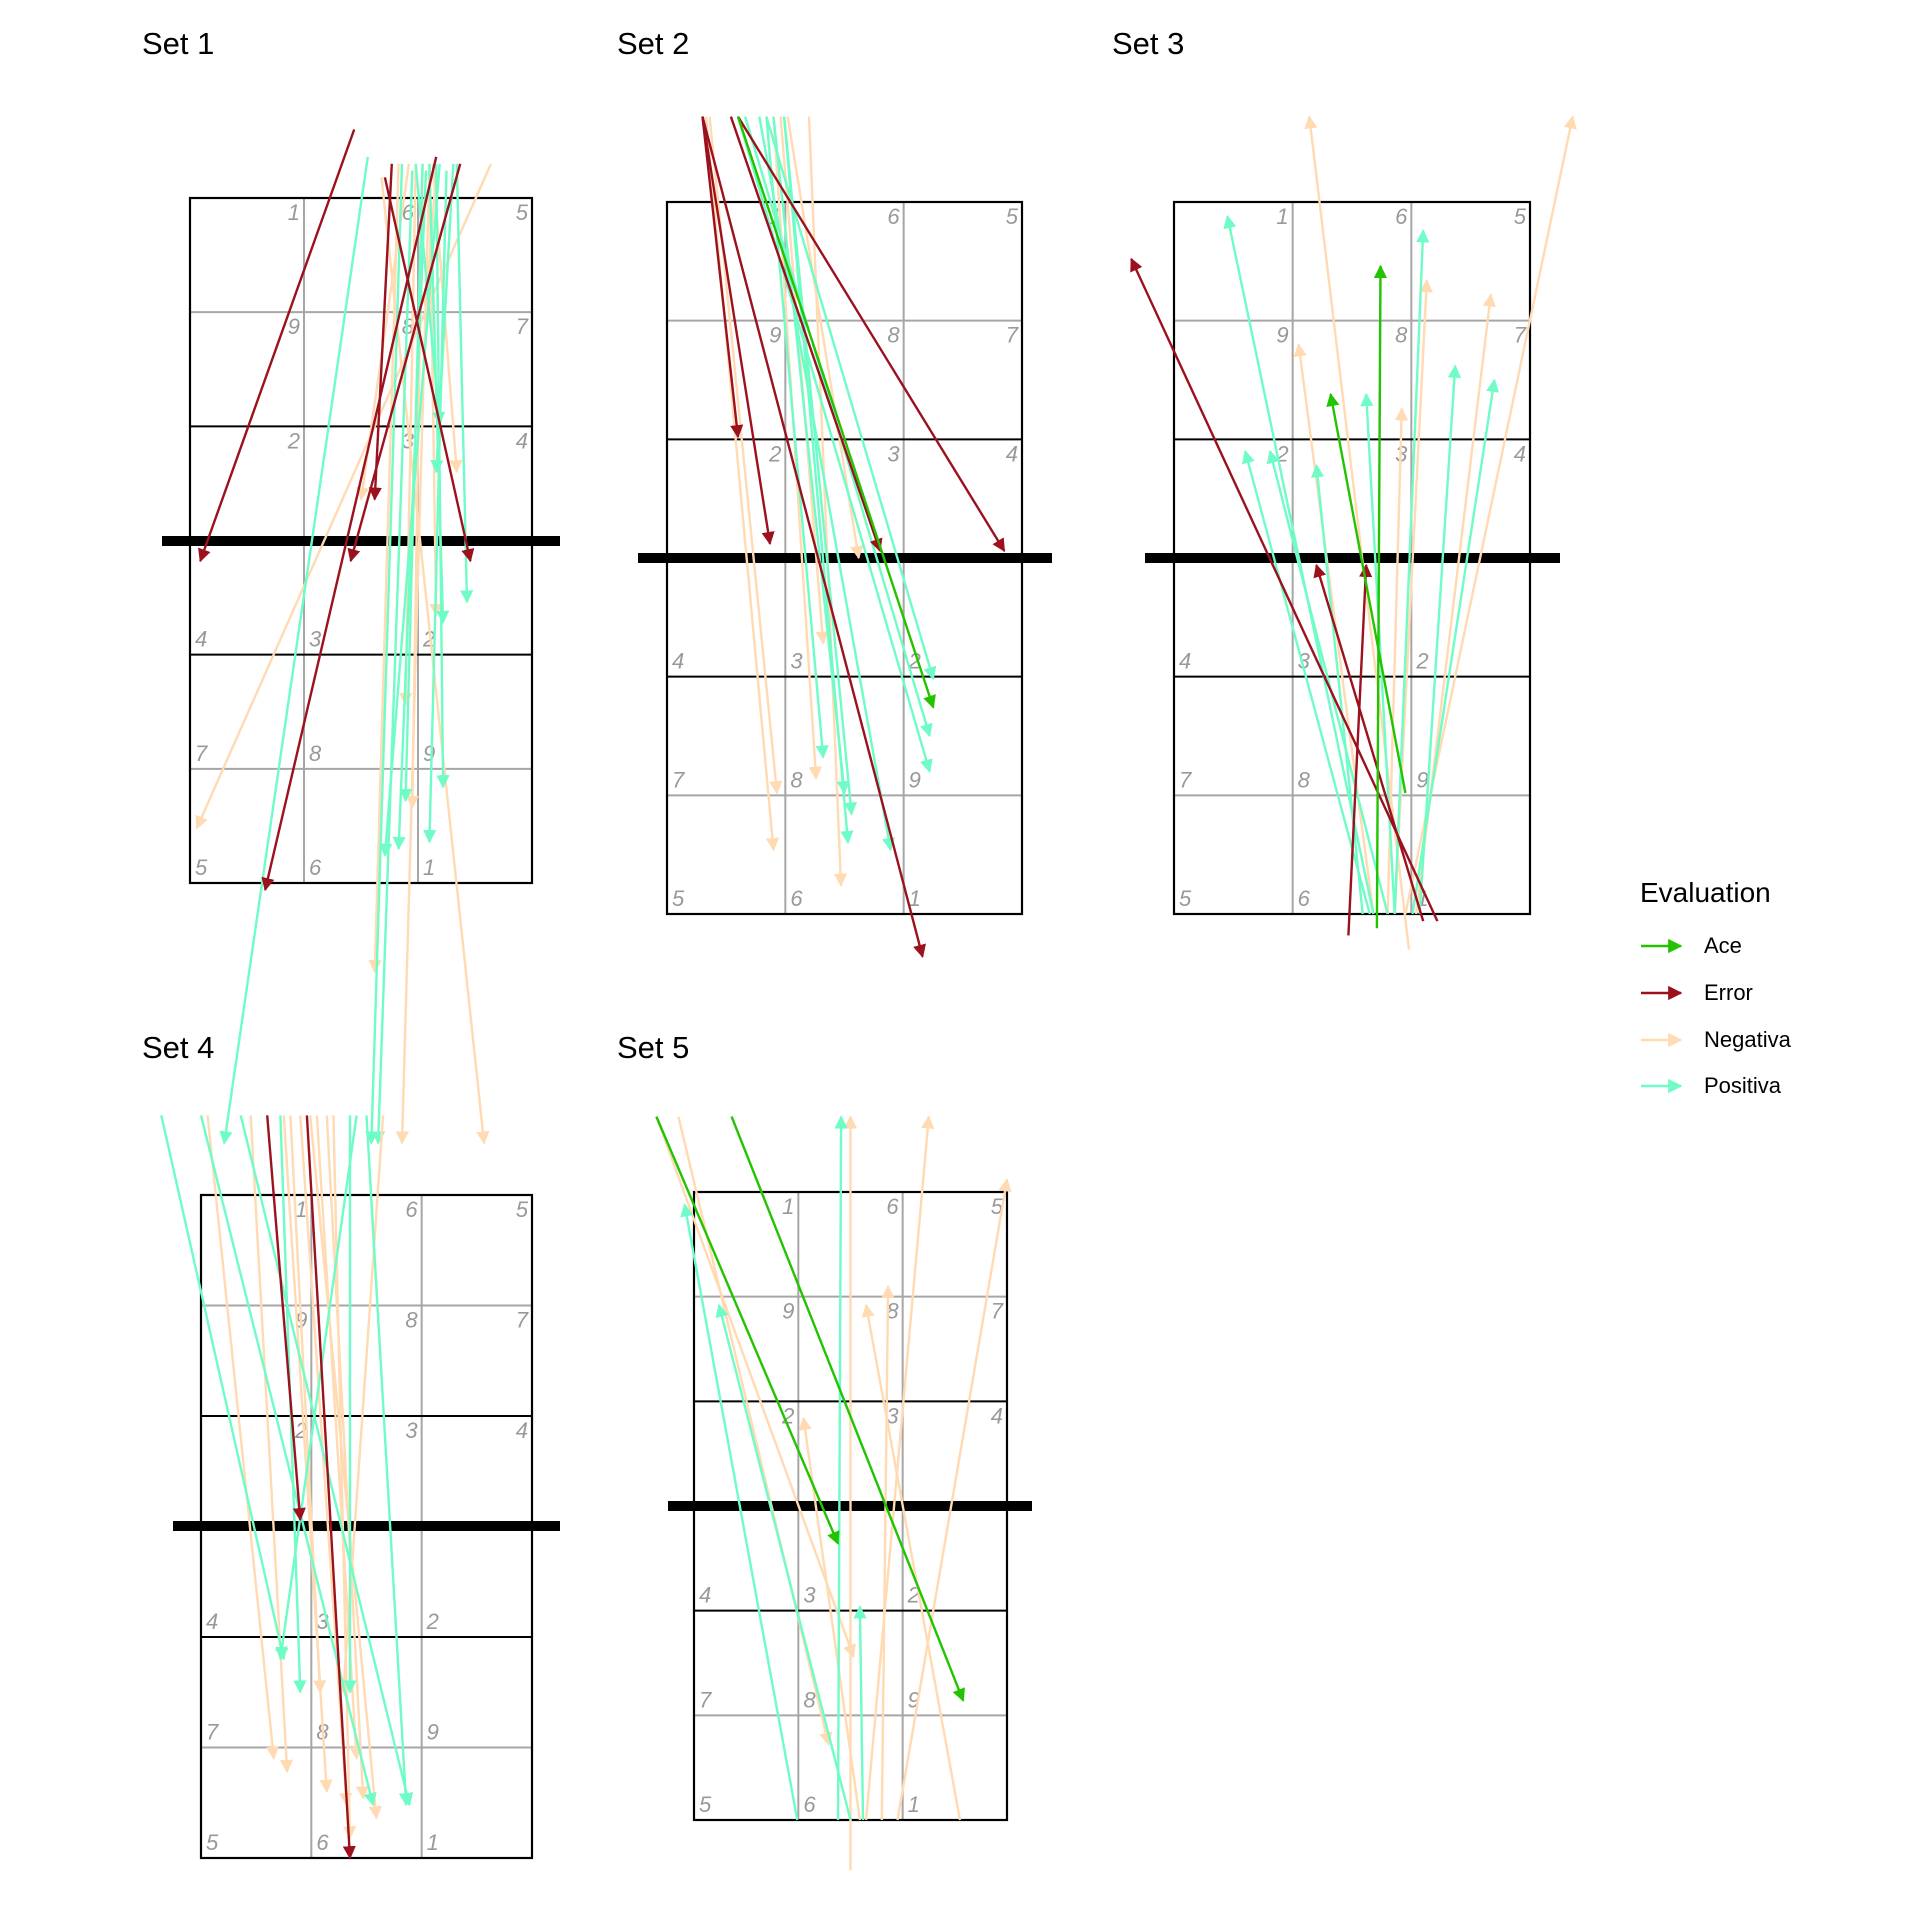 The width and height of the screenshot is (1920, 1920). What do you see at coordinates (653, 1047) in the screenshot?
I see `panel-title-set-5: Set 5` at bounding box center [653, 1047].